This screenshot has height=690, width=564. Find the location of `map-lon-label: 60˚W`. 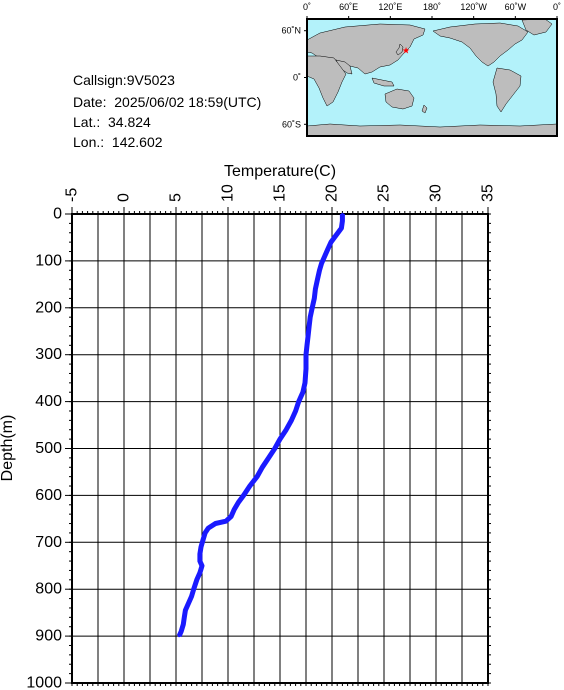

map-lon-label: 60˚W is located at coordinates (516, 7).